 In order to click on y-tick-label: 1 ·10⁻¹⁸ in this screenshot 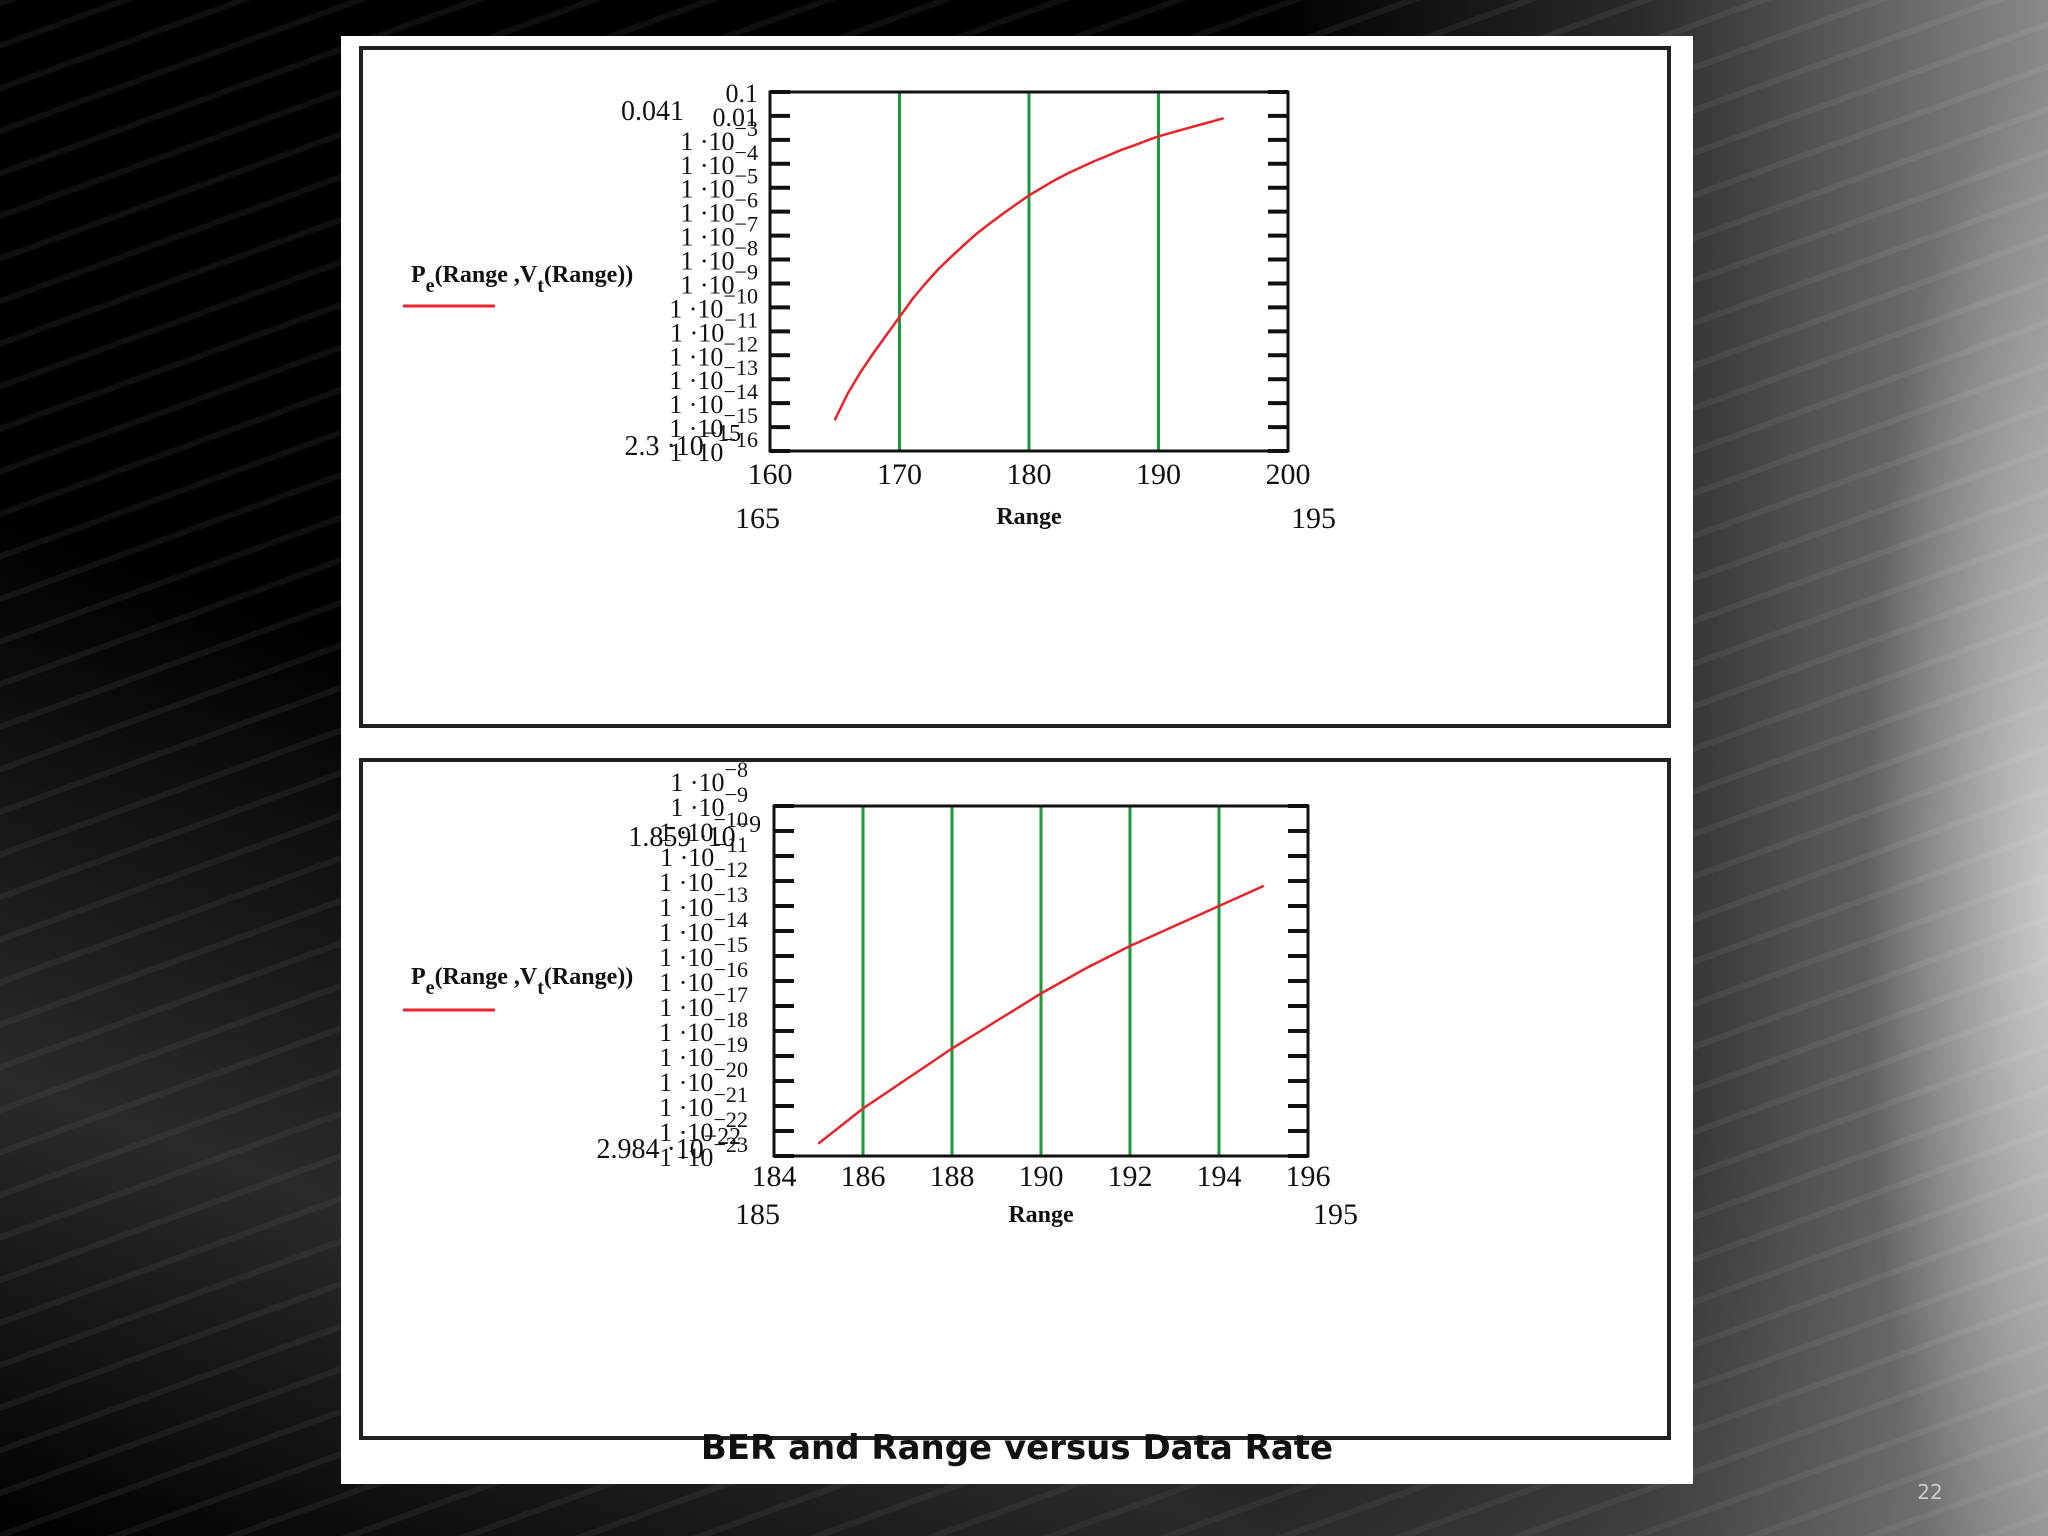, I will do `click(703, 1027)`.